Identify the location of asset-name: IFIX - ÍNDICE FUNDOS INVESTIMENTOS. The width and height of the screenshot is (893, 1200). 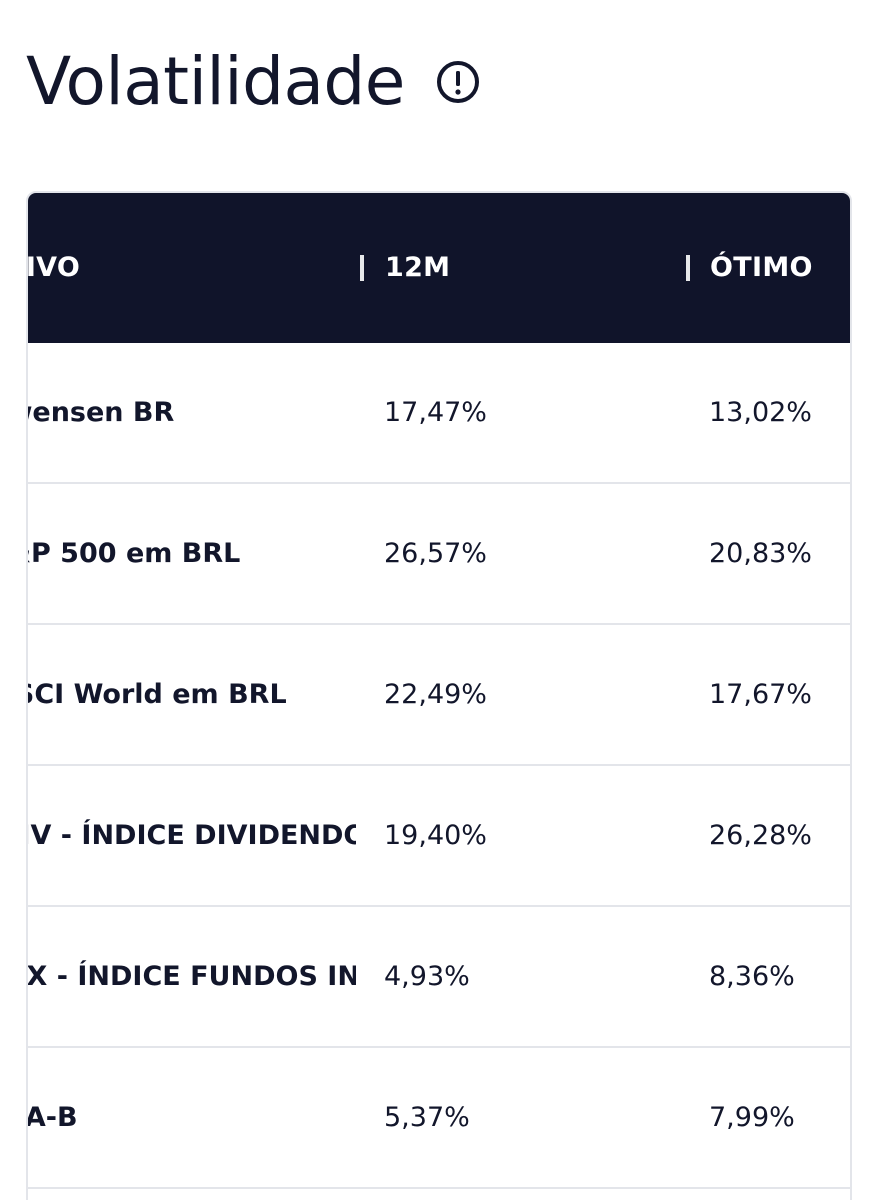
(191, 976).